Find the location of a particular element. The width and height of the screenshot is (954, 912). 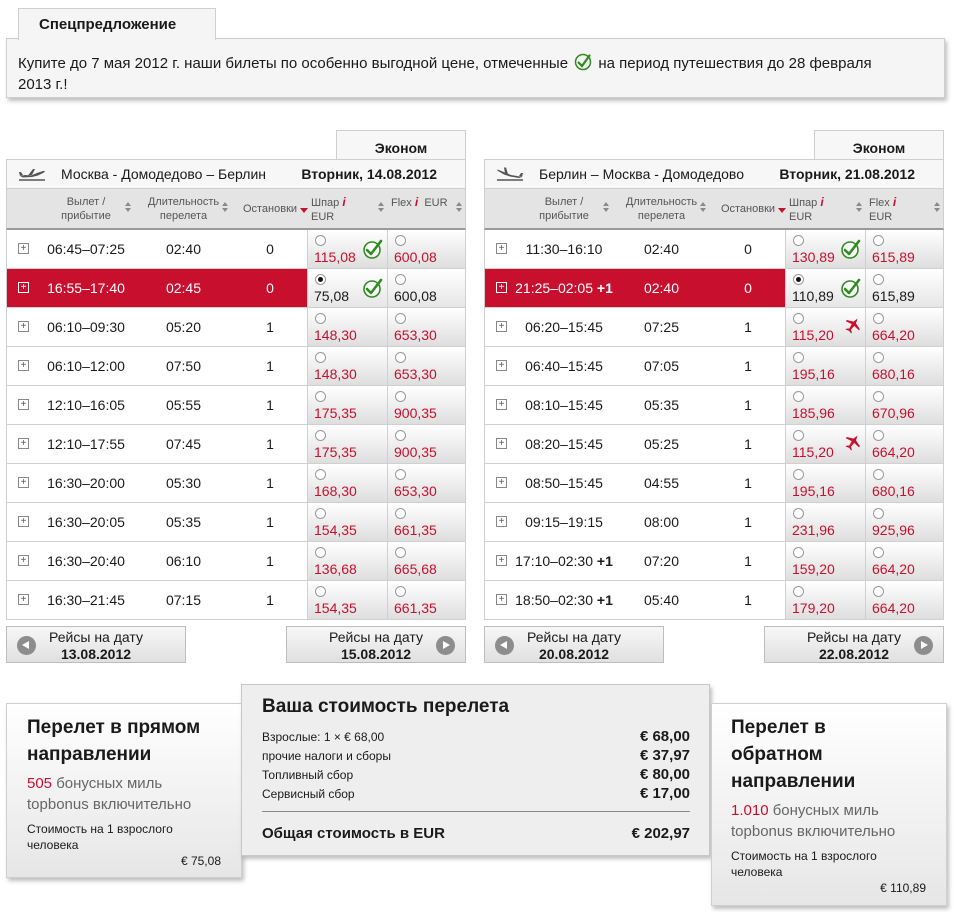

flex-fare-cell: 925,96 is located at coordinates (904, 522).